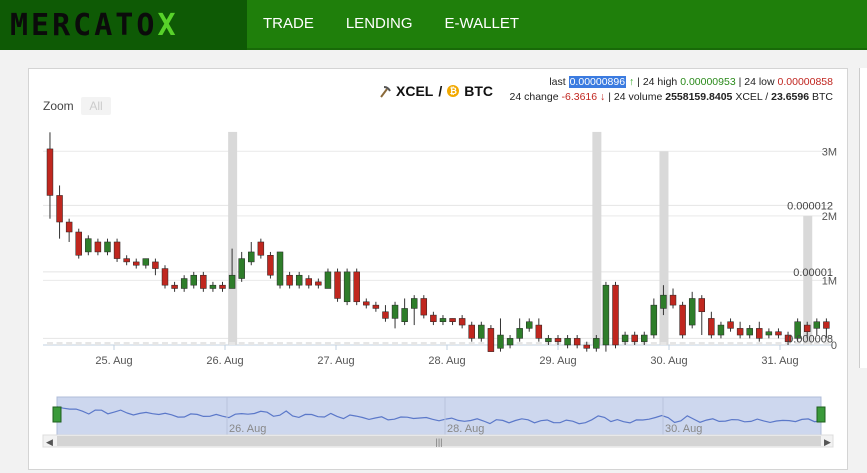  Describe the element at coordinates (829, 217) in the screenshot. I see `volume-tick-label: 2M` at that location.